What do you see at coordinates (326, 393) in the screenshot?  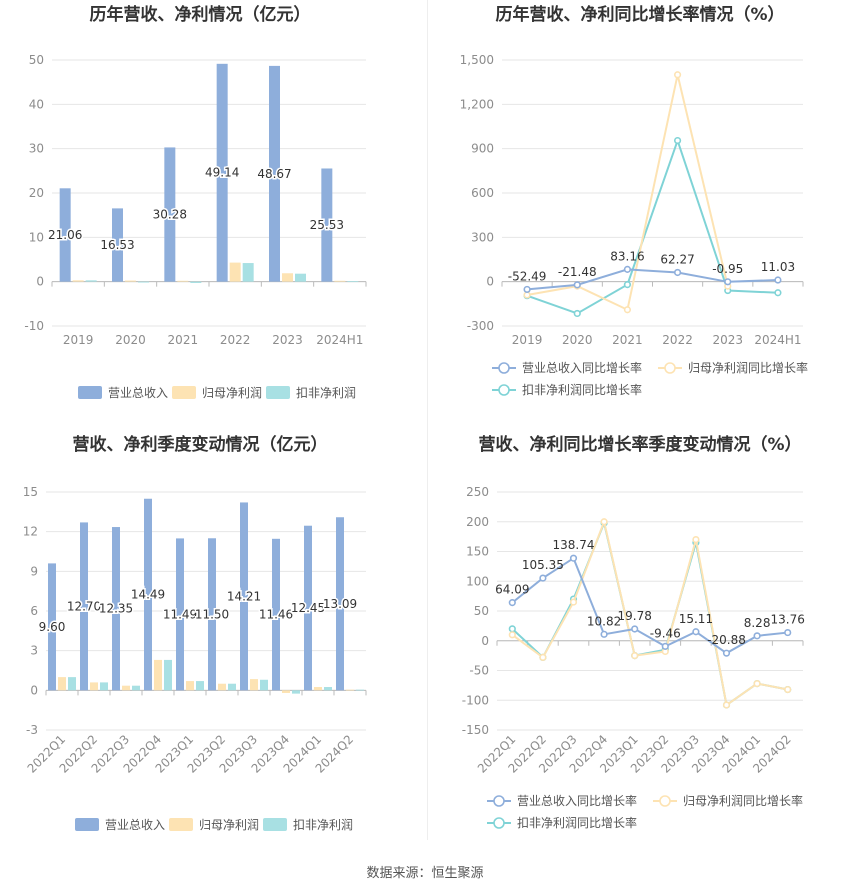 I see `legend-label: 扣非净利润` at bounding box center [326, 393].